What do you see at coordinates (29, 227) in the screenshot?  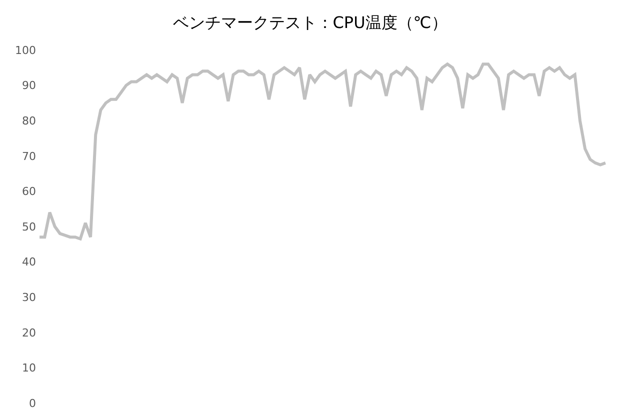 I see `y-tick-label: 50` at bounding box center [29, 227].